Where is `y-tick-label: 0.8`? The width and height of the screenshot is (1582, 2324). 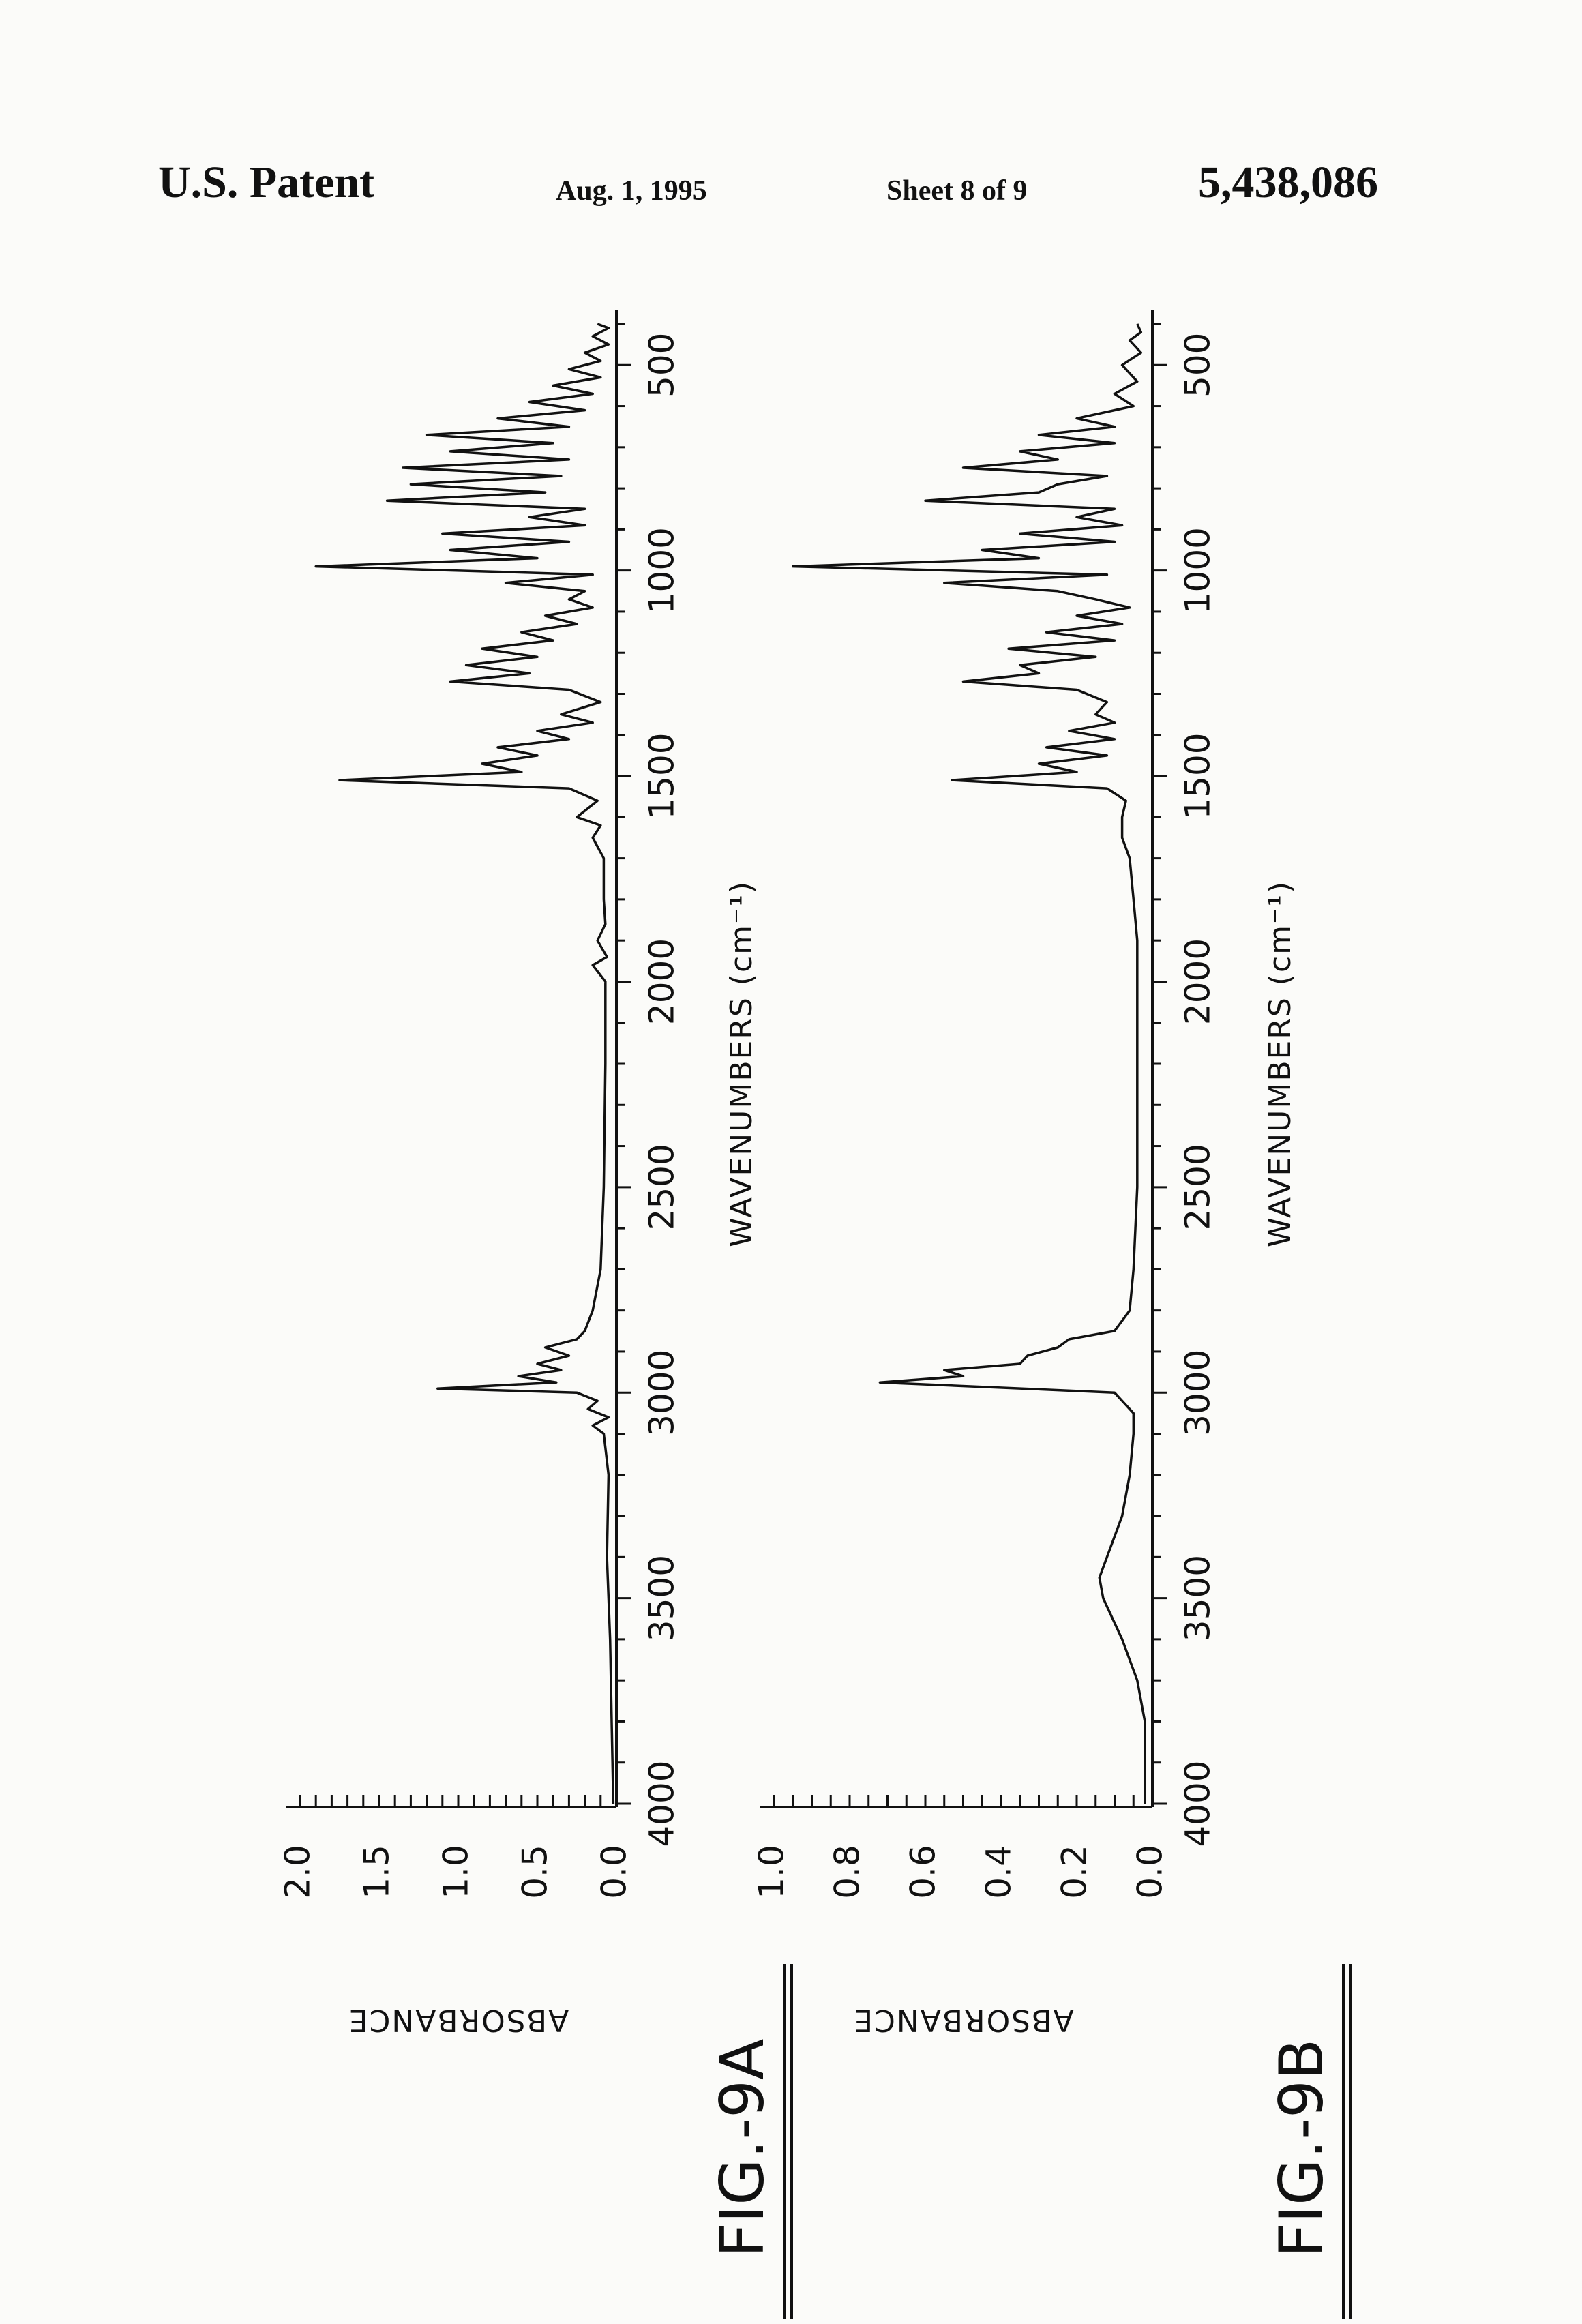
y-tick-label: 0.8 is located at coordinates (847, 1872).